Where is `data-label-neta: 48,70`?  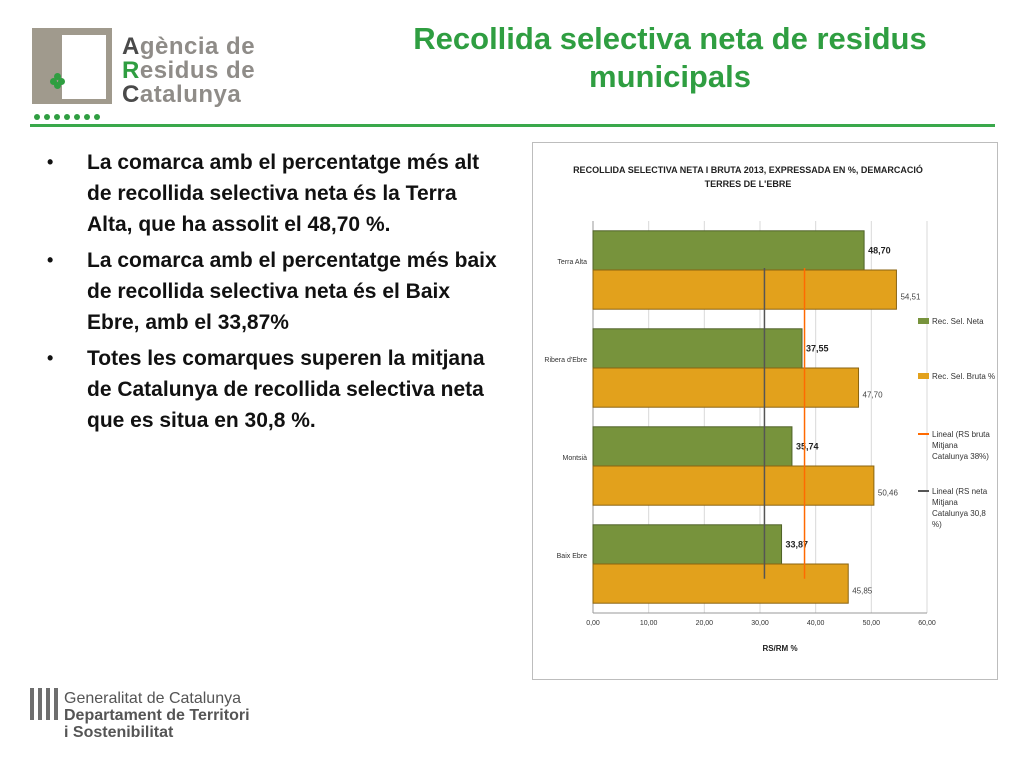 data-label-neta: 48,70 is located at coordinates (879, 250).